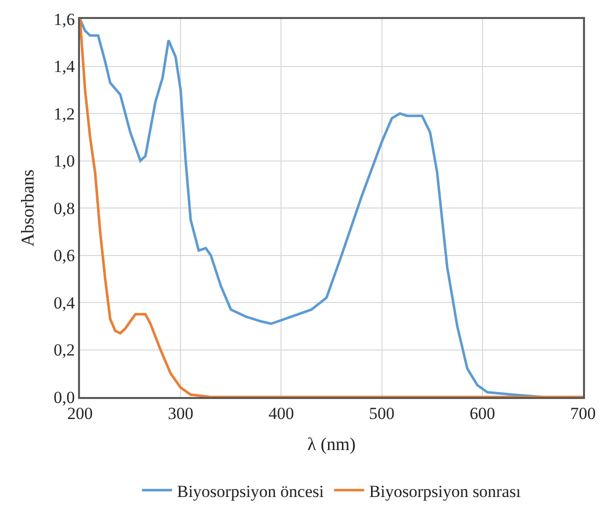 Image resolution: width=606 pixels, height=518 pixels. Describe the element at coordinates (65, 302) in the screenshot. I see `y-tick-label: 0,4` at that location.